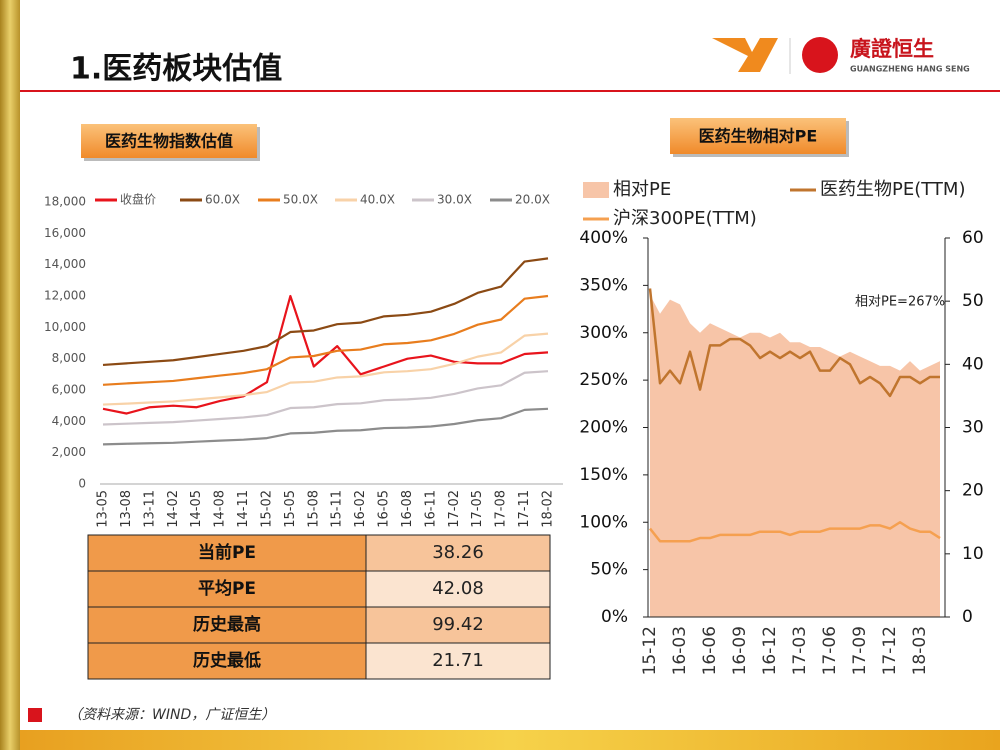  Describe the element at coordinates (430, 509) in the screenshot. I see `x-tick-label: 16-11` at that location.